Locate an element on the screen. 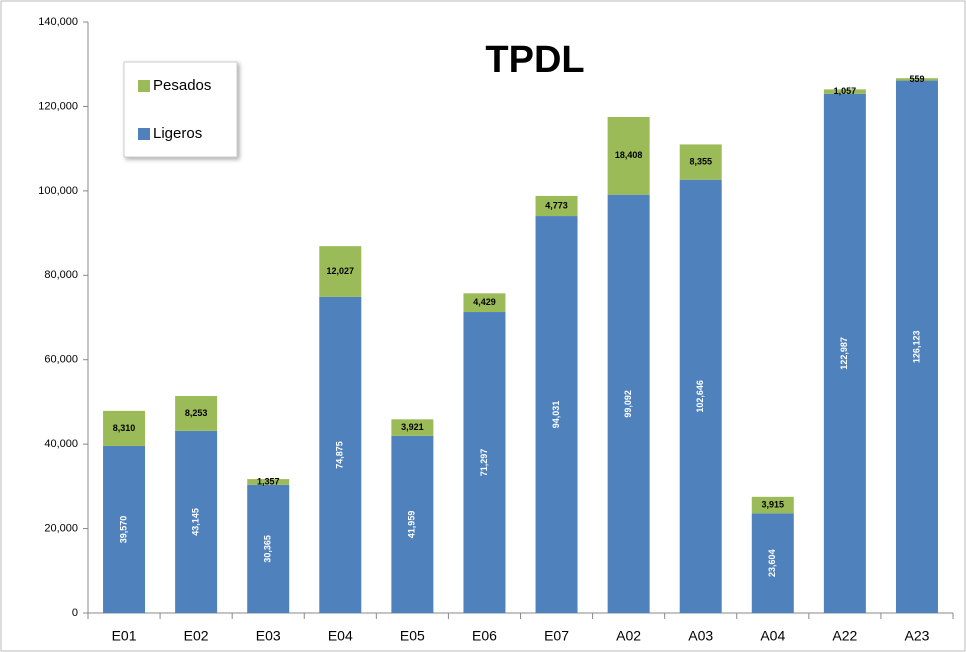  value-label: 559 is located at coordinates (916, 79).